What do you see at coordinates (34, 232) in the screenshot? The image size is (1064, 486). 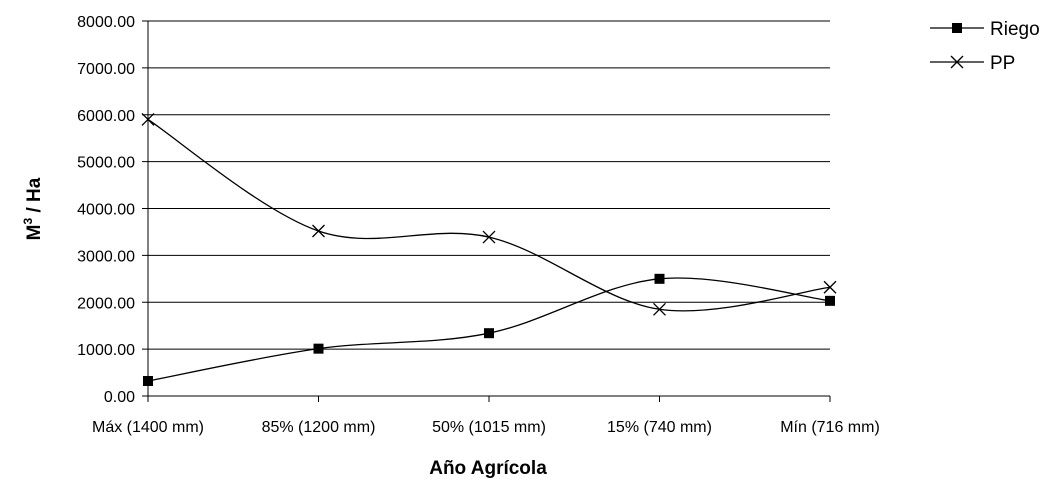 I see `y-axis-title-main: M` at bounding box center [34, 232].